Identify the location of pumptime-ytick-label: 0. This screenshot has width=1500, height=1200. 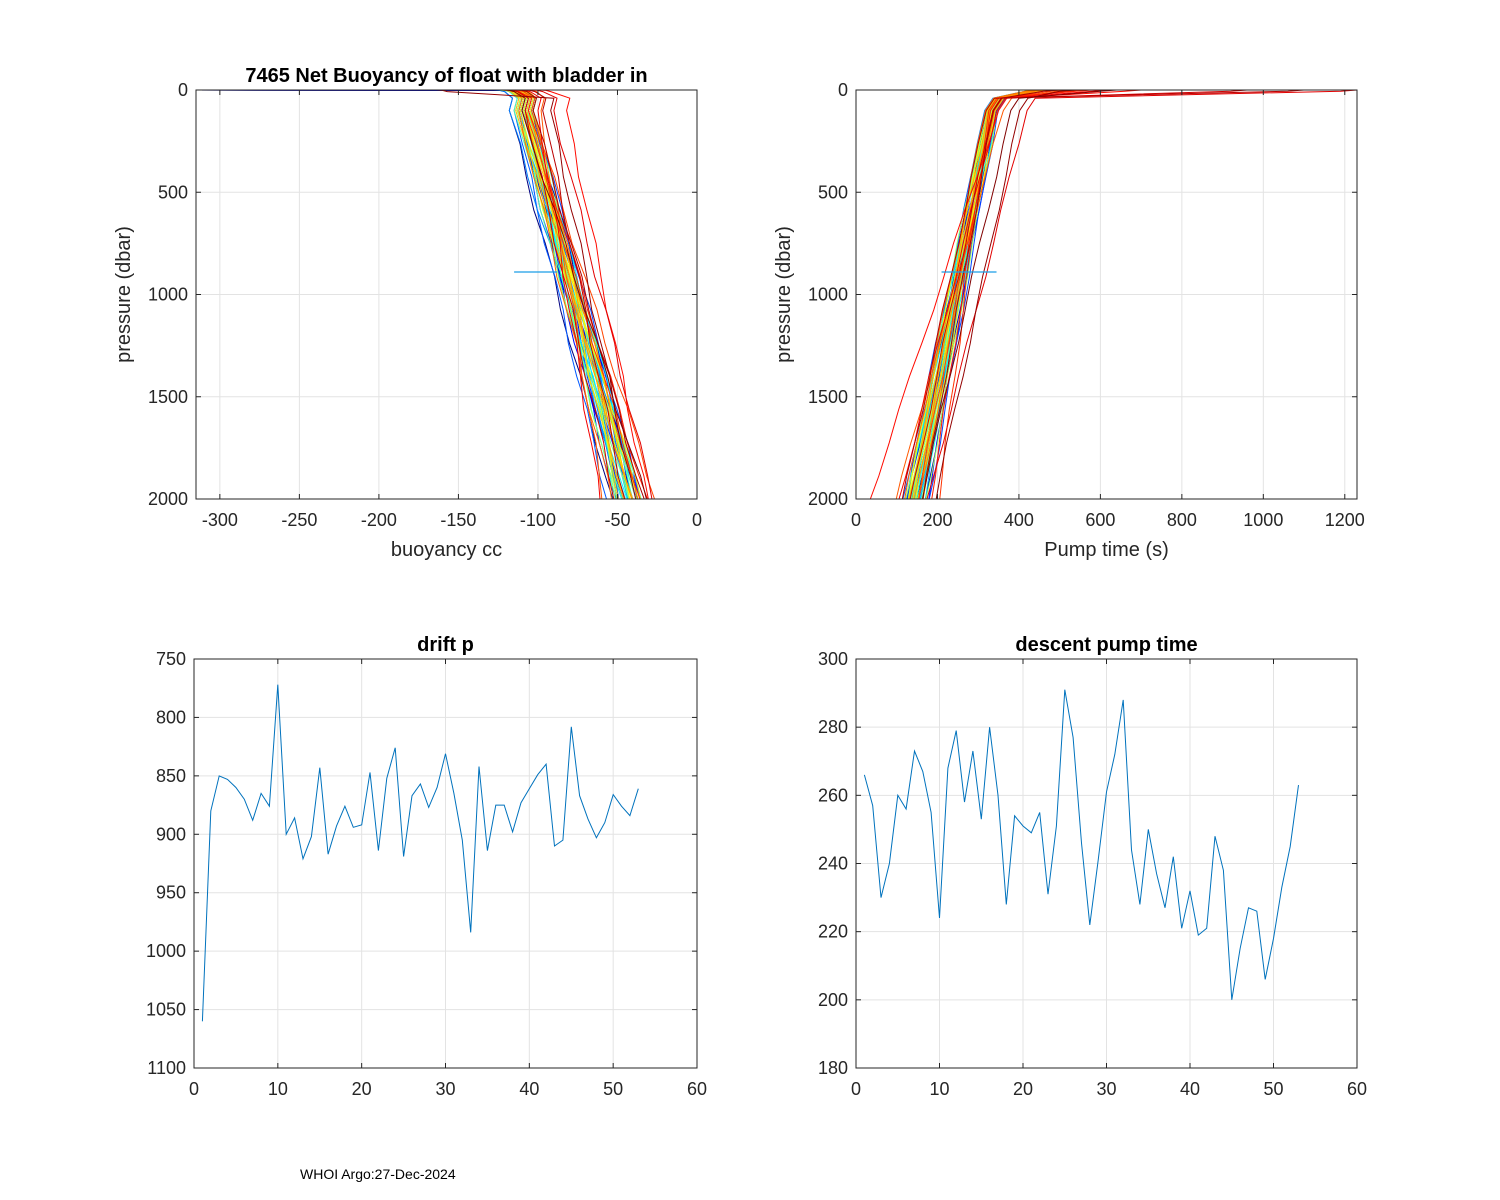
(843, 90).